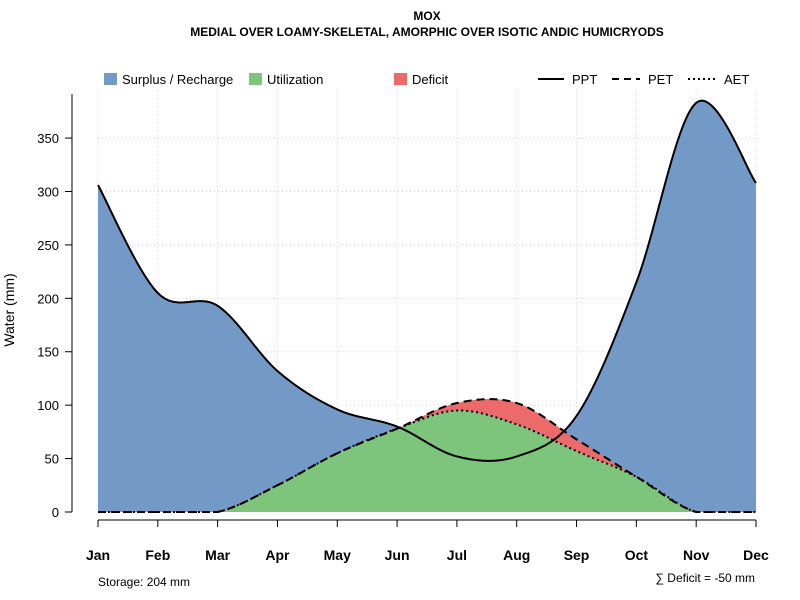 The height and width of the screenshot is (600, 800). What do you see at coordinates (144, 582) in the screenshot?
I see `storage-label: Storage: 204 mm` at bounding box center [144, 582].